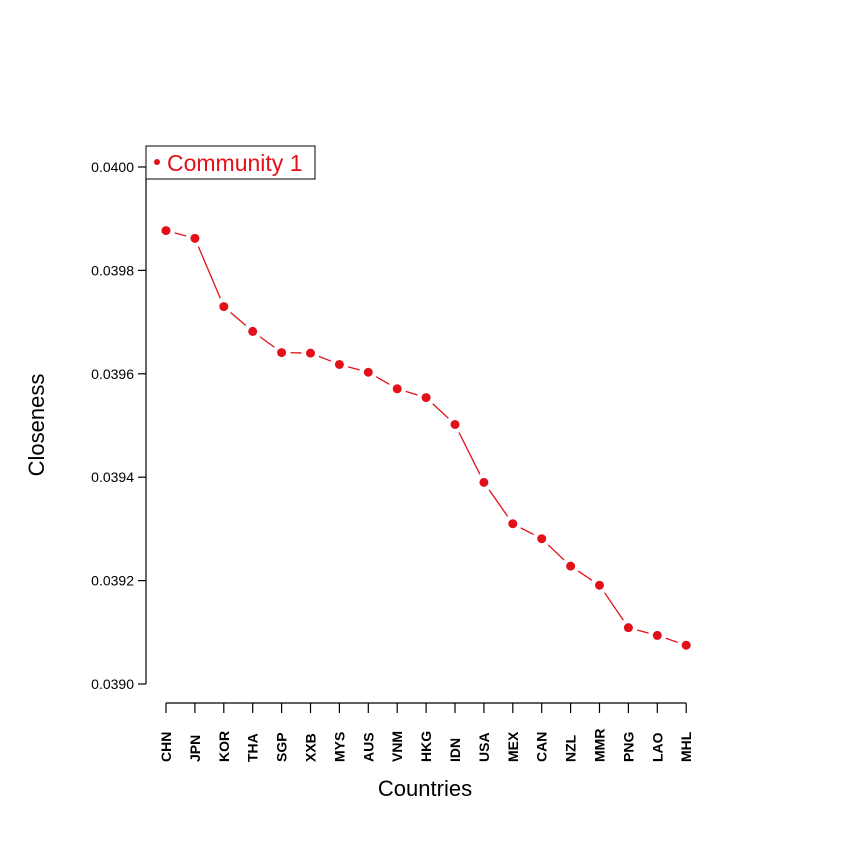 The height and width of the screenshot is (850, 850). I want to click on x-tick-label: MMR, so click(600, 745).